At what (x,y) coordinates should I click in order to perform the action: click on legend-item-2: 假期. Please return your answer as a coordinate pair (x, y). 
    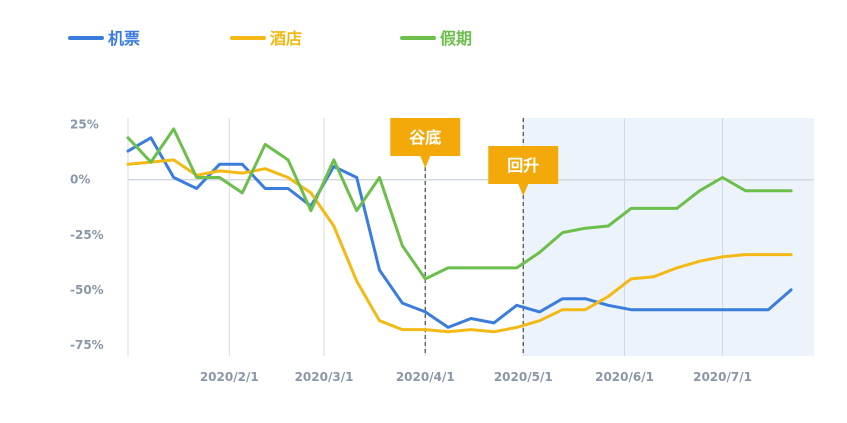
    Looking at the image, I should click on (436, 38).